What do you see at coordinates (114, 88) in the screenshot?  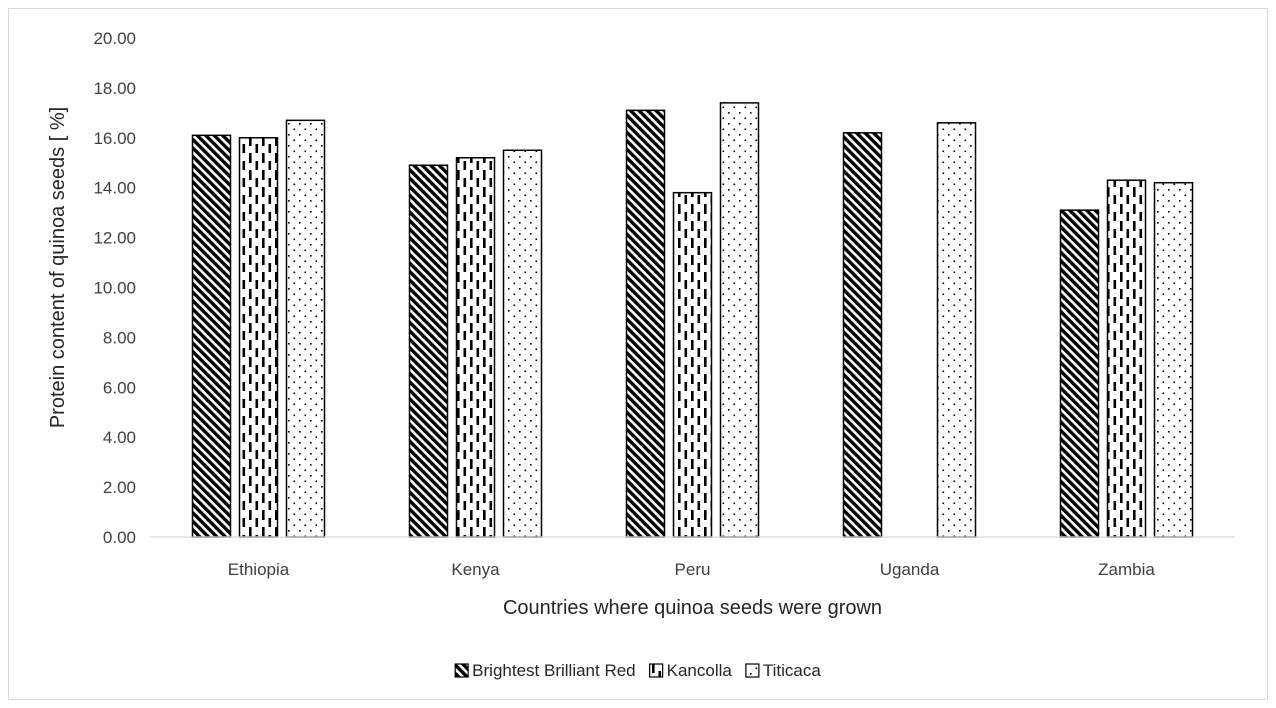 I see `y-tick-label: 18.00` at bounding box center [114, 88].